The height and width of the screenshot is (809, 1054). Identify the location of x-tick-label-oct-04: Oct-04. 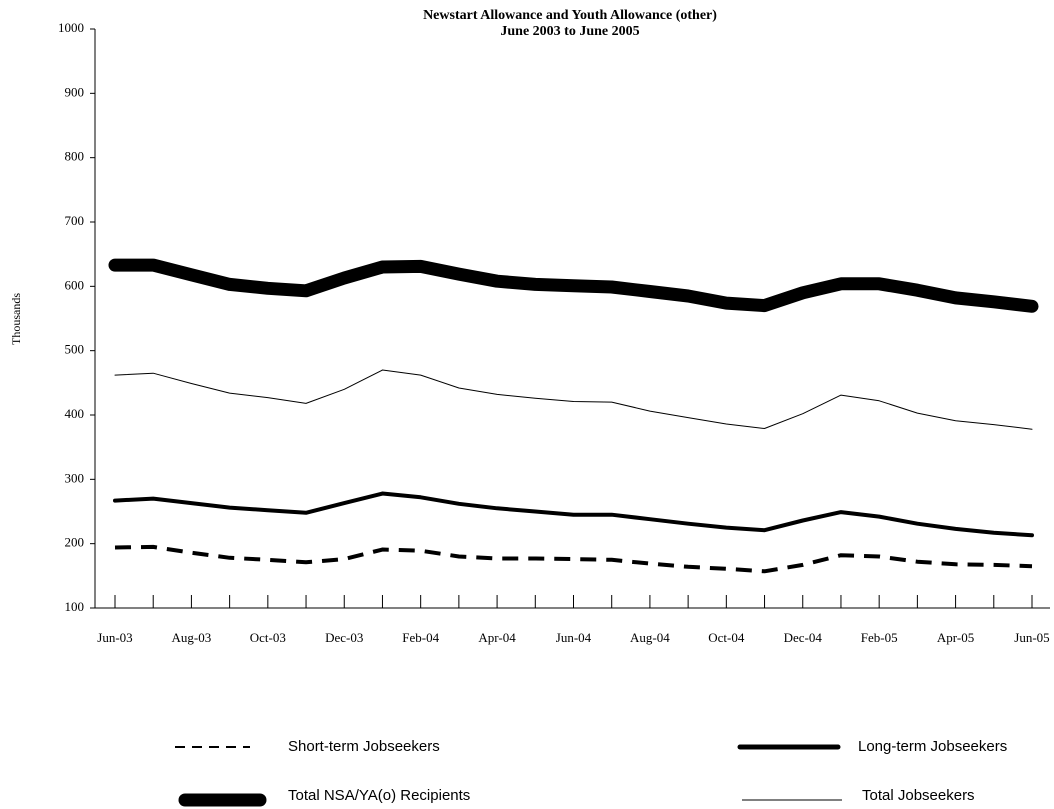
(726, 637).